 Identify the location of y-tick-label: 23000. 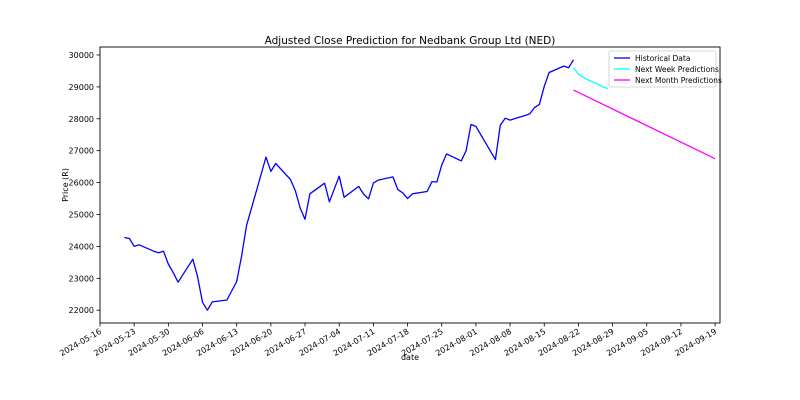
(81, 278).